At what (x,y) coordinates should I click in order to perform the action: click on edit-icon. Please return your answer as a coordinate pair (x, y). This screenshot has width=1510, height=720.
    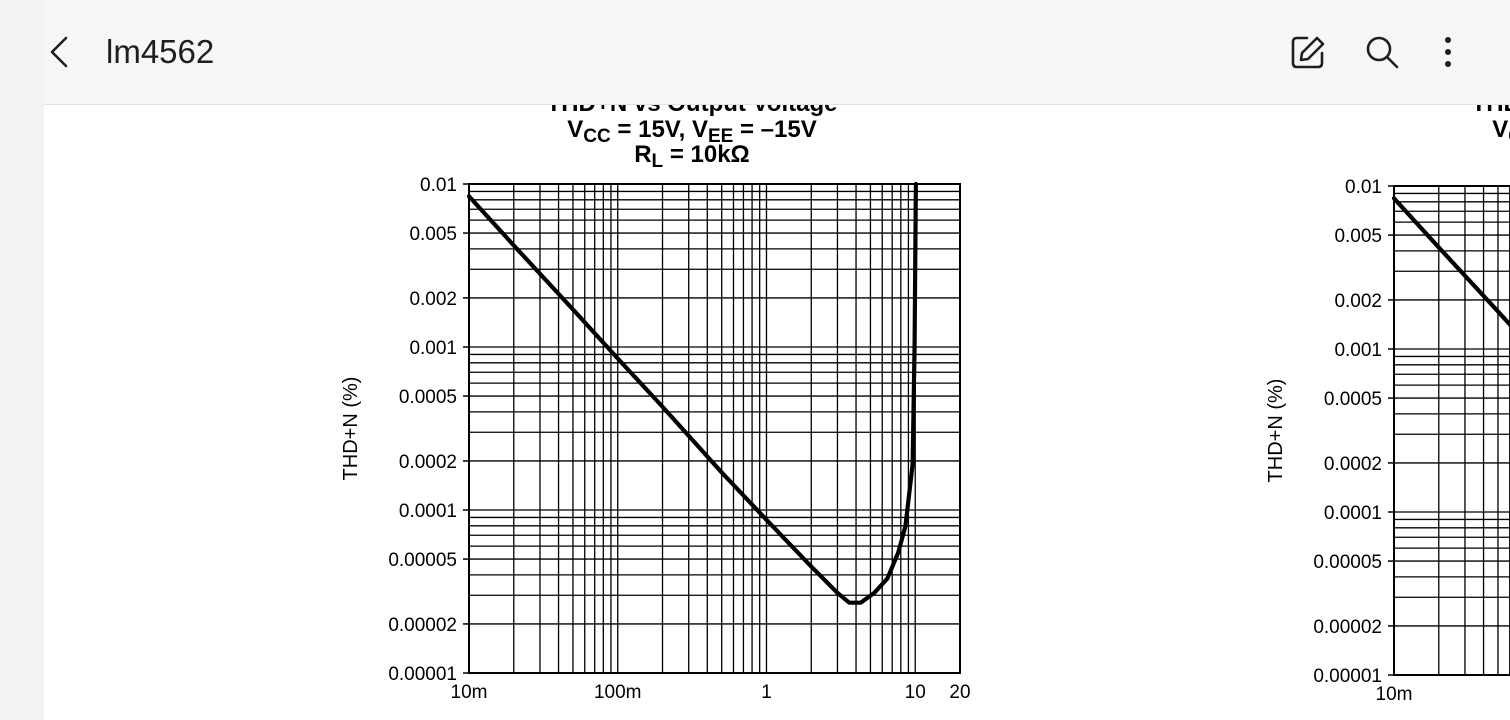
    Looking at the image, I should click on (1308, 52).